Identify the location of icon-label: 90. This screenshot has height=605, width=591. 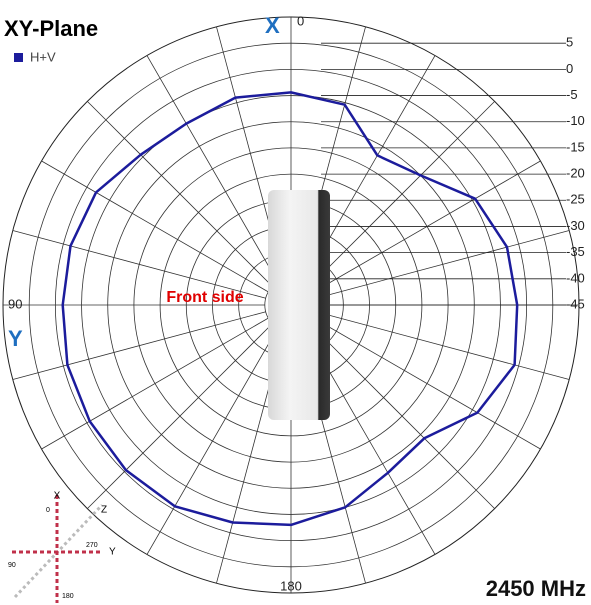
(12, 565).